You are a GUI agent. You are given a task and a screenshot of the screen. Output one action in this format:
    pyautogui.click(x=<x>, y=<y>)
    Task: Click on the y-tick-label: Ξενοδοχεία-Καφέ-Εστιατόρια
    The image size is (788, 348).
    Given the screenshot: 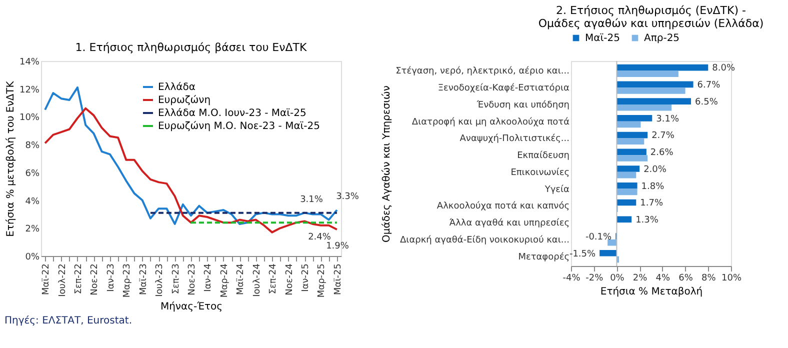 What is the action you would take?
    pyautogui.click(x=504, y=88)
    